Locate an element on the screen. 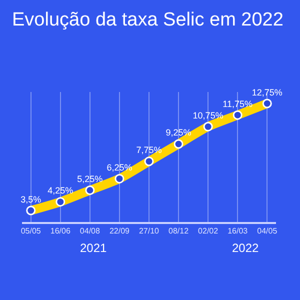  data-label: 9,25% is located at coordinates (179, 133).